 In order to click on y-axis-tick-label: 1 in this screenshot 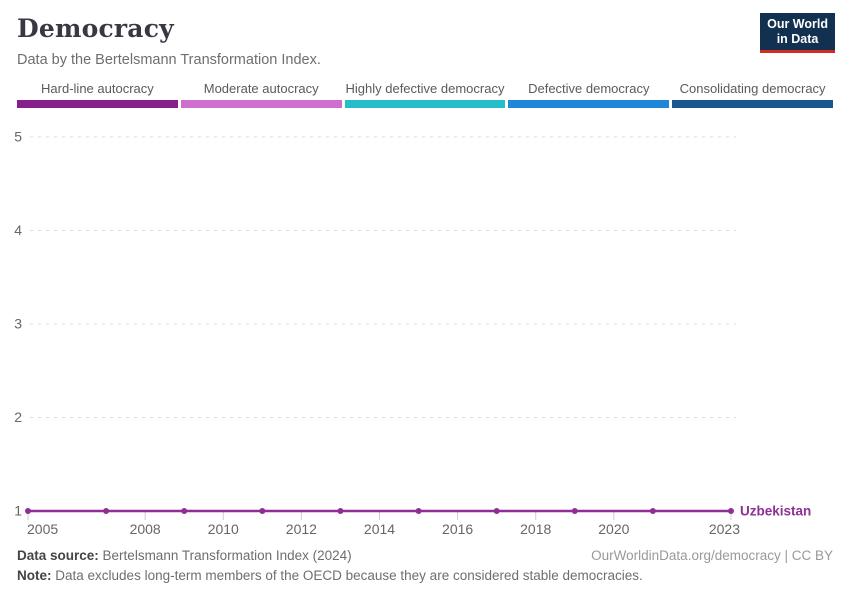, I will do `click(18, 511)`.